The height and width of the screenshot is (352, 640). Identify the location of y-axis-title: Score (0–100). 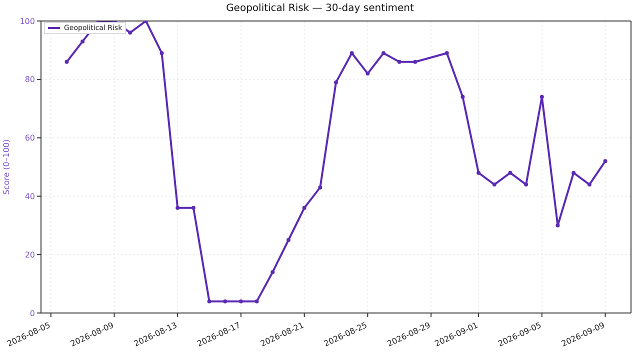
(6, 167).